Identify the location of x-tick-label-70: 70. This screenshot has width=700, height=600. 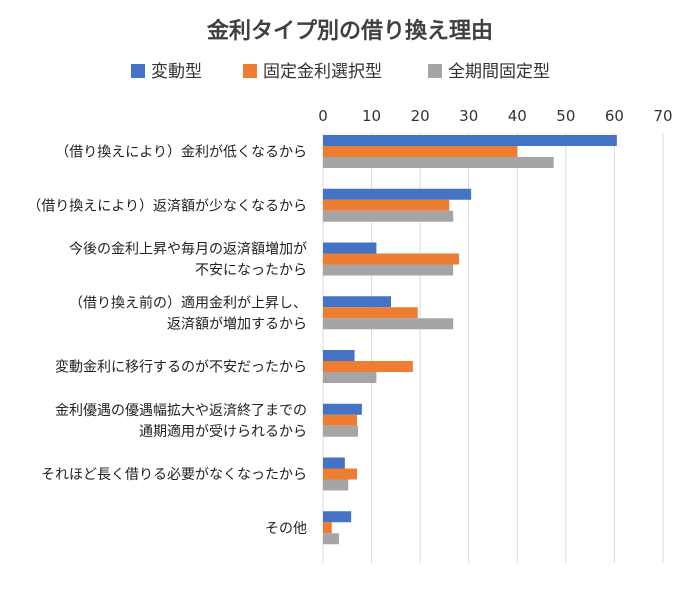
(662, 116).